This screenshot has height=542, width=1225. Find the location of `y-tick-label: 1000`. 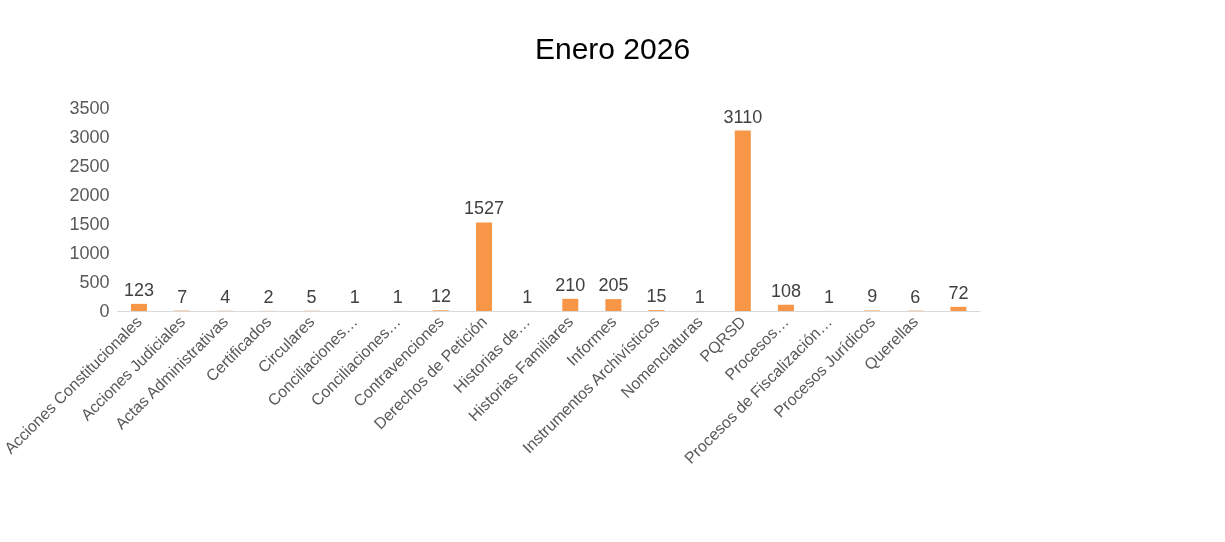

y-tick-label: 1000 is located at coordinates (89, 253).